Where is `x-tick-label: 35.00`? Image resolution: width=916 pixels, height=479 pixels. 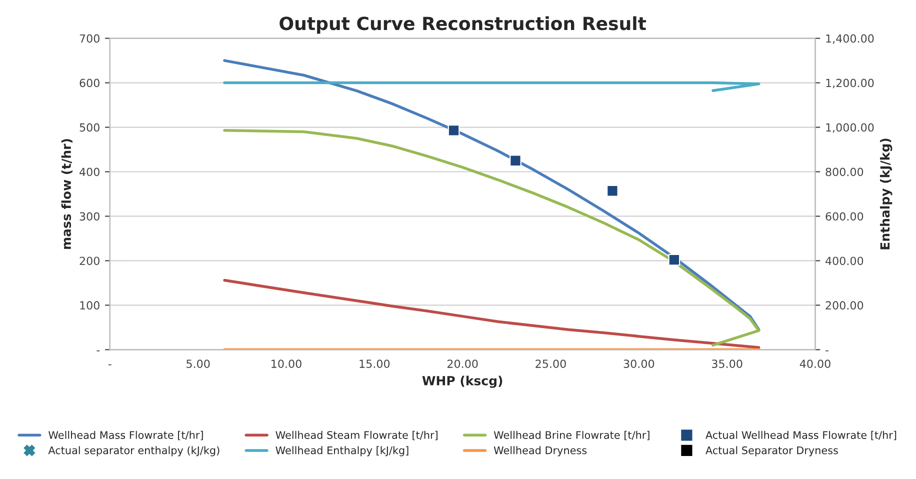 x-tick-label: 35.00 is located at coordinates (727, 364).